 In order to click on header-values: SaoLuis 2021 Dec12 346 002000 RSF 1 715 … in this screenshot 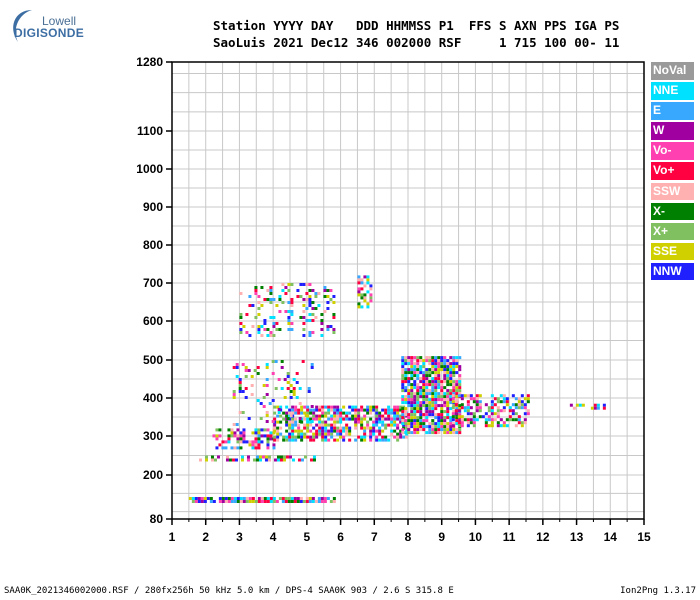, I will do `click(416, 42)`.